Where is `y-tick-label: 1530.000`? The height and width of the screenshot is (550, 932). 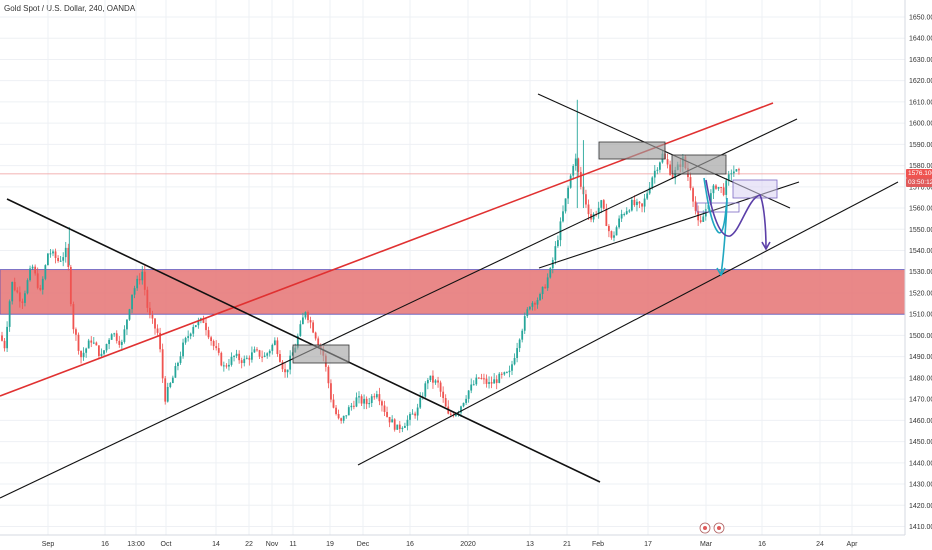 y-tick-label: 1530.000 is located at coordinates (920, 272).